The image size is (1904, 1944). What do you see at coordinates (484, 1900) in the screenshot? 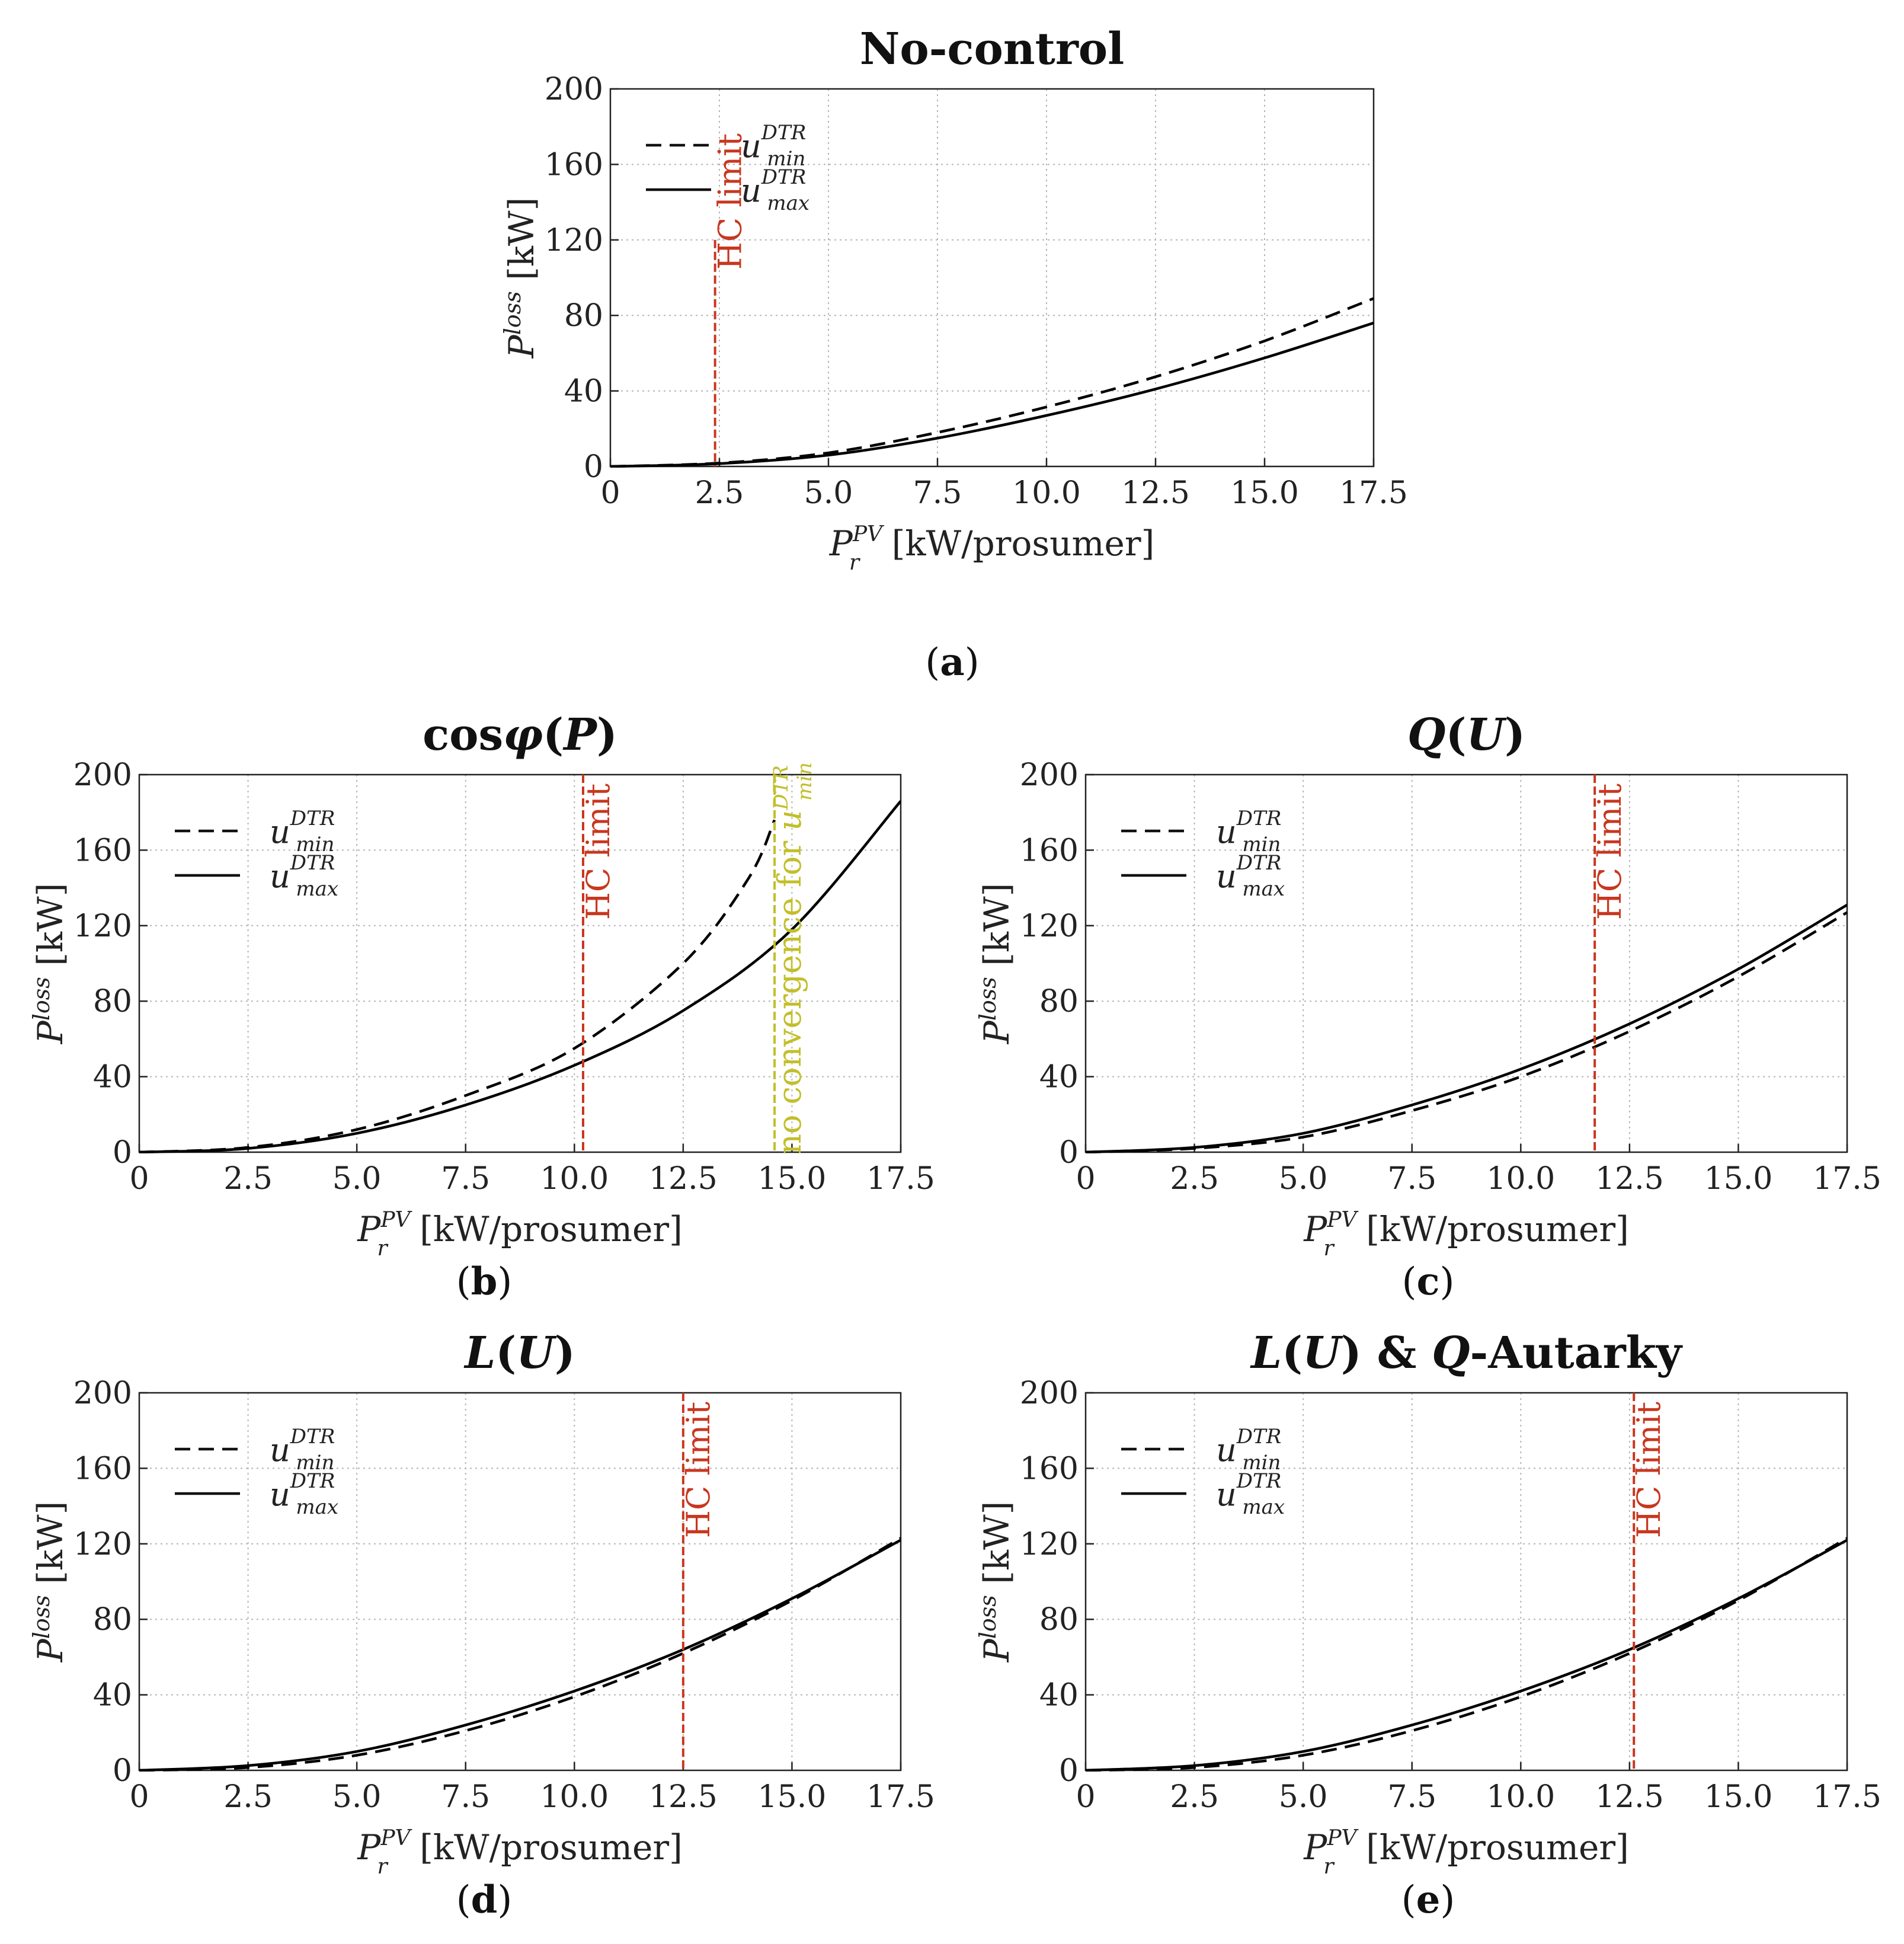
I see `caption-d: (d)` at bounding box center [484, 1900].